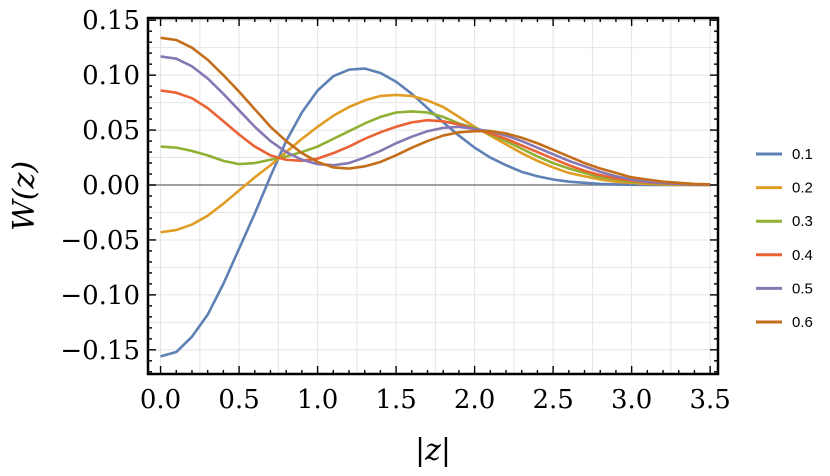 This screenshot has width=830, height=476. I want to click on series-line-0.4, so click(435, 138).